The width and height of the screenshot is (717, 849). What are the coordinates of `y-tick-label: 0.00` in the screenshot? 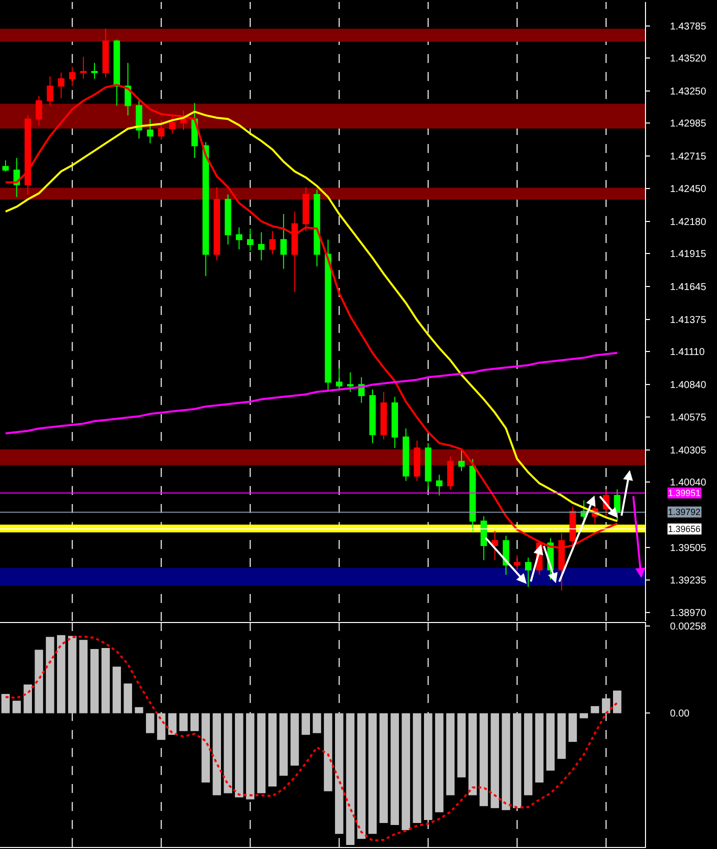 It's located at (680, 714).